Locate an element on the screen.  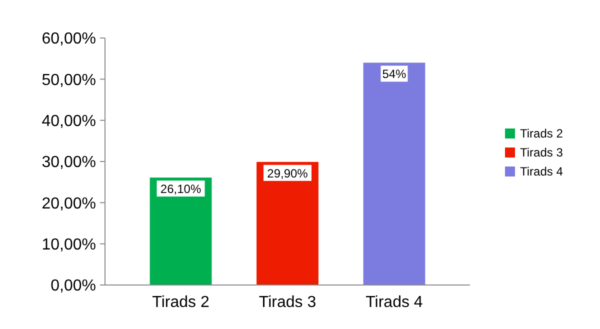
y-tick-label: 0,00% is located at coordinates (73, 286).